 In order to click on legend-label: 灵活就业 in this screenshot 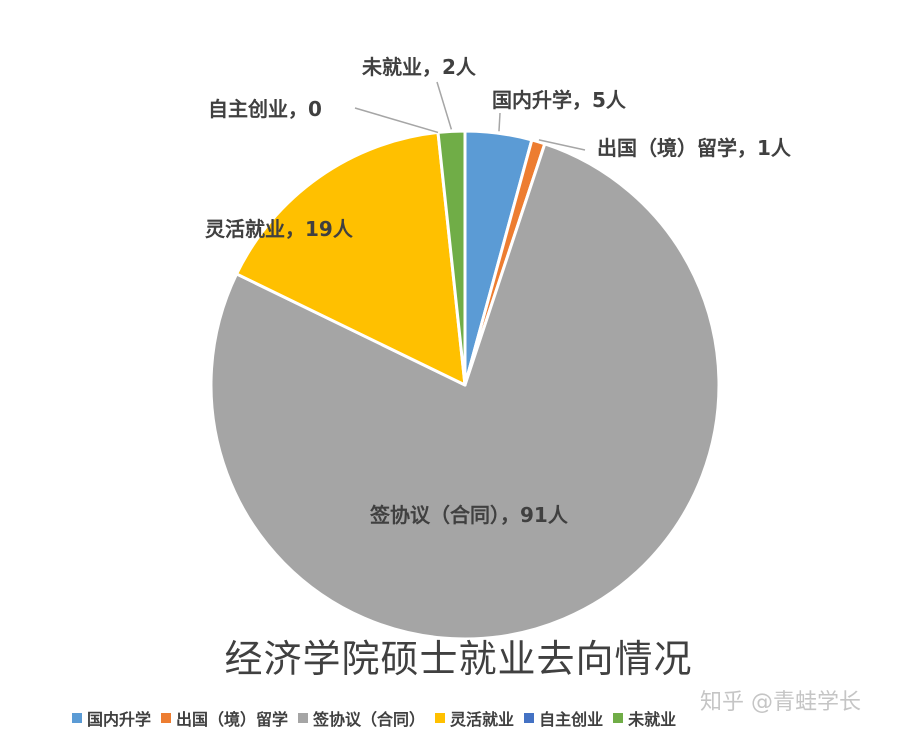, I will do `click(482, 719)`.